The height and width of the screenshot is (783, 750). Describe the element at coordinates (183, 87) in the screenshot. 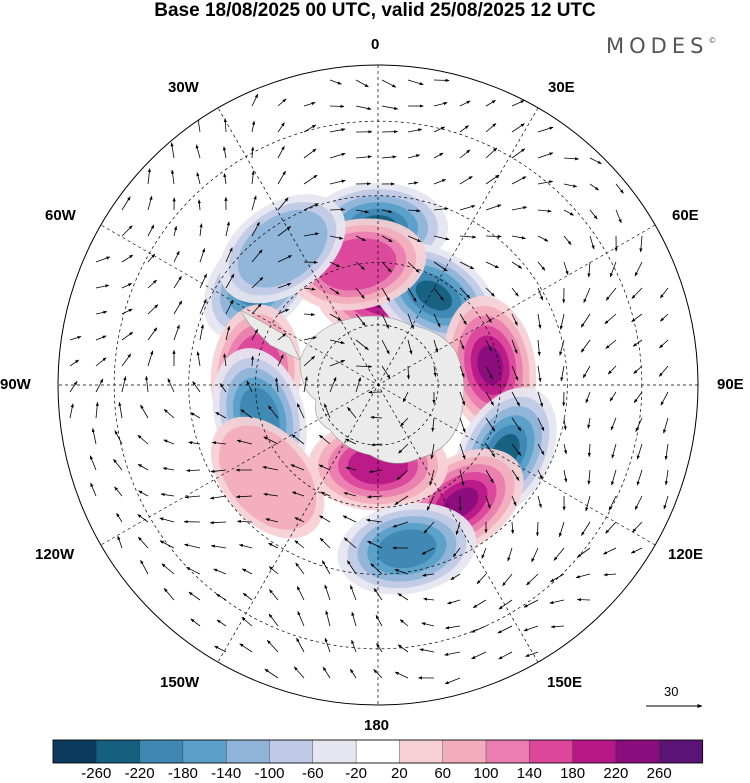

I see `lon-label-30w: 30W` at that location.